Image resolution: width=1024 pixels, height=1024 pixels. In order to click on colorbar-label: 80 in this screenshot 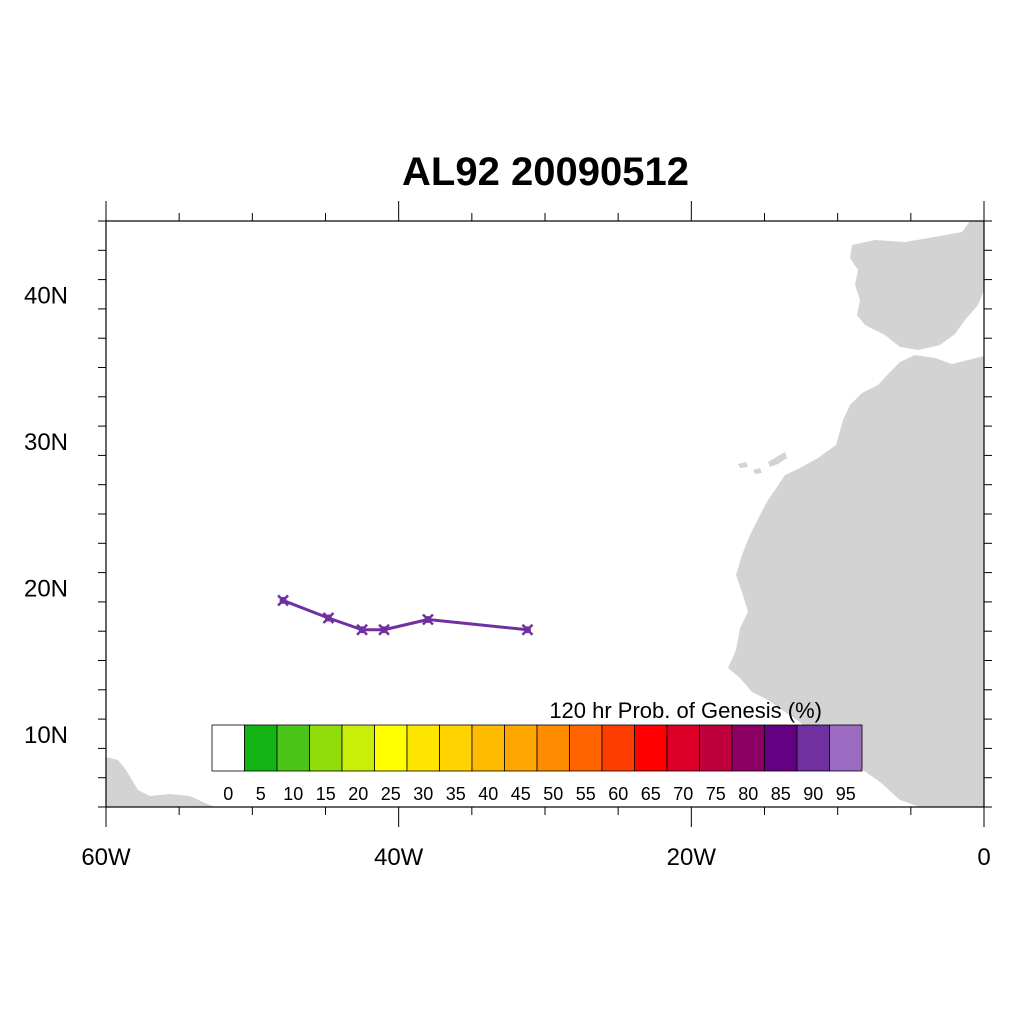, I will do `click(748, 794)`.